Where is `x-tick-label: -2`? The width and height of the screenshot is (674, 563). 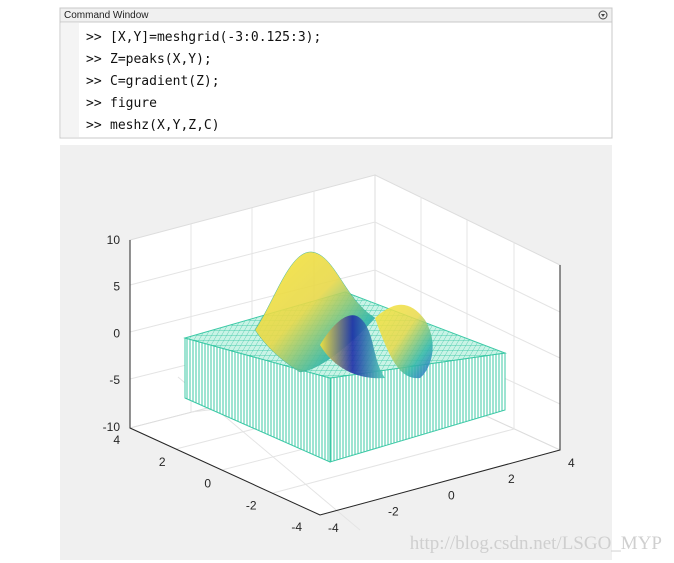 x-tick-label: -2 is located at coordinates (393, 512).